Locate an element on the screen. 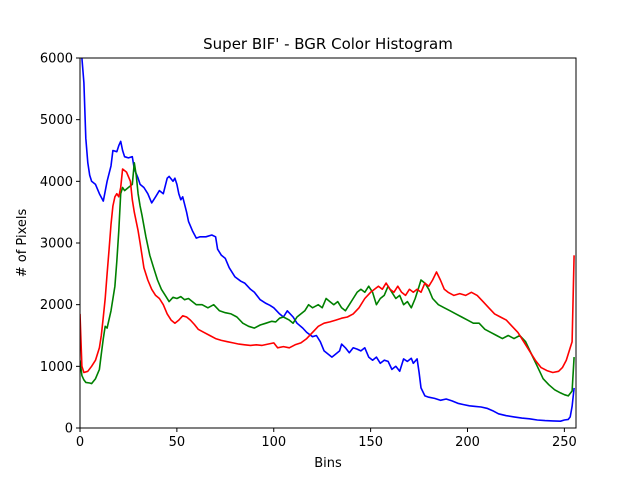 This screenshot has width=640, height=480. x-axis-ticks: 0 50 100 150 200 250 is located at coordinates (326, 439).